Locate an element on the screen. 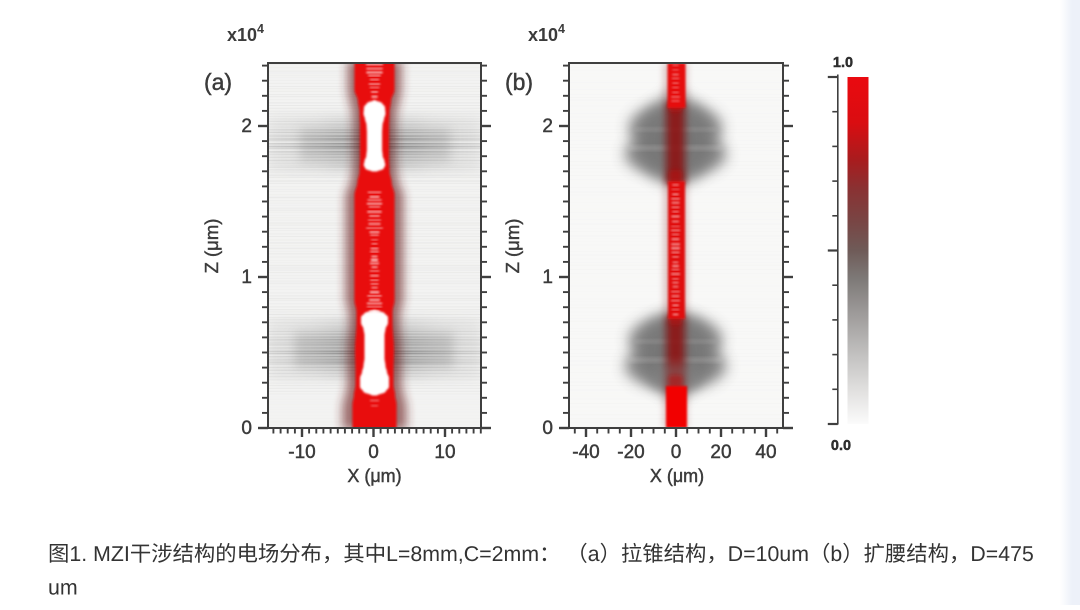  svg-text: (b) is located at coordinates (519, 82).